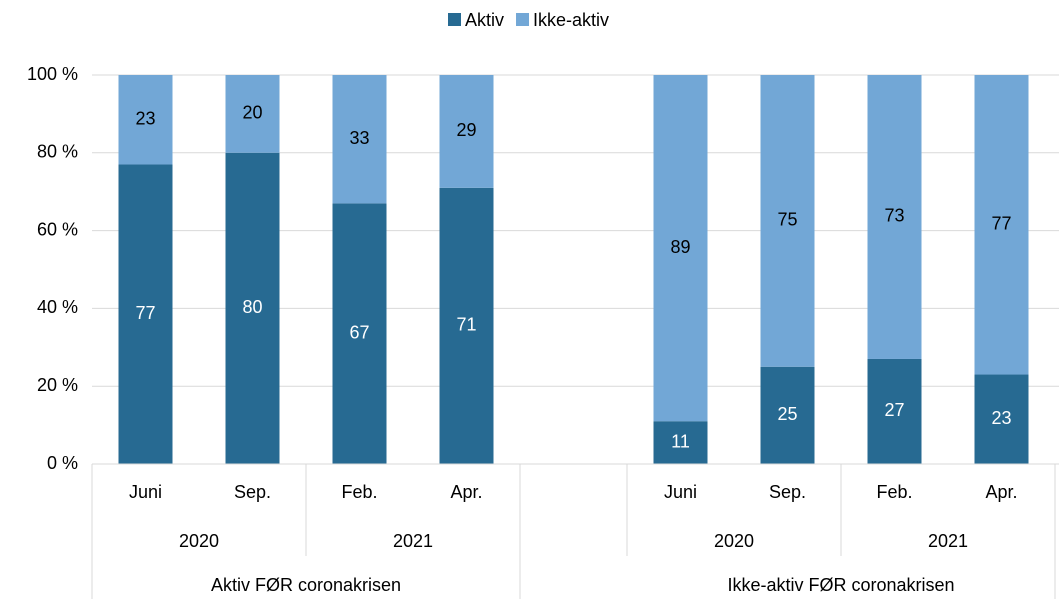 The height and width of the screenshot is (599, 1060). What do you see at coordinates (571, 20) in the screenshot?
I see `legend-label: Ikke-aktiv` at bounding box center [571, 20].